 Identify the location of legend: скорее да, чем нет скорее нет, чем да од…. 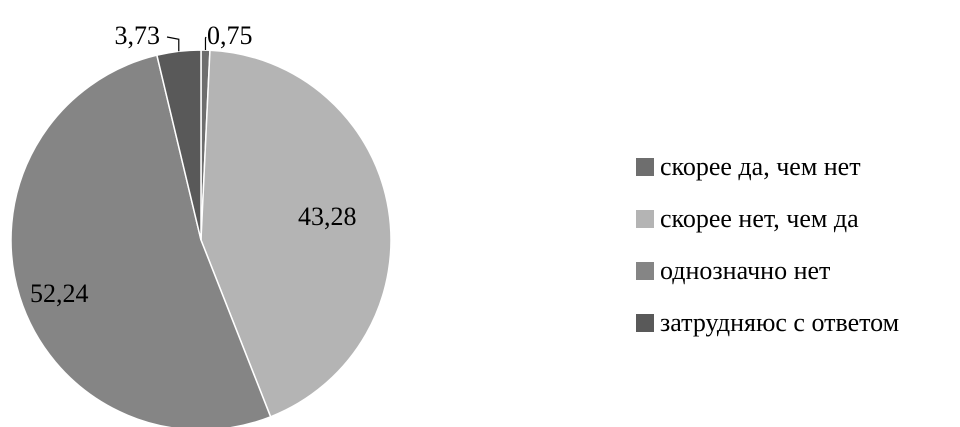
(767, 245).